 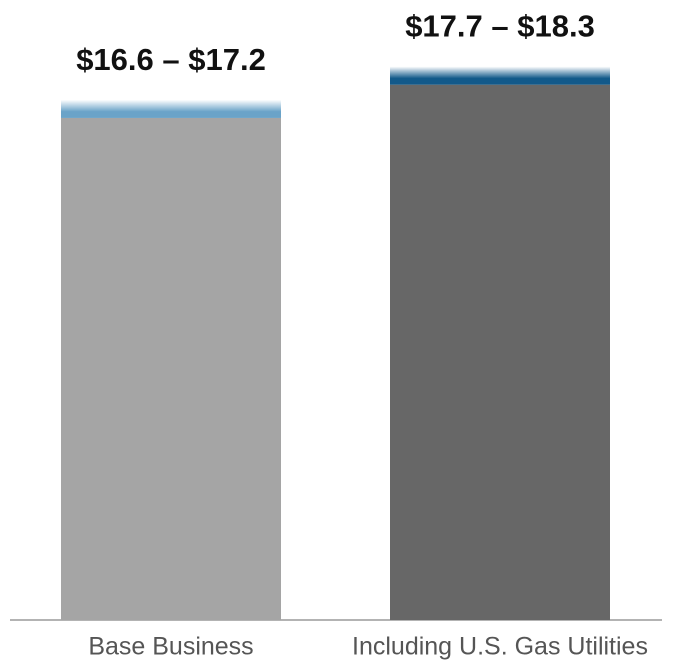 What do you see at coordinates (170, 647) in the screenshot?
I see `category-label: Base Business` at bounding box center [170, 647].